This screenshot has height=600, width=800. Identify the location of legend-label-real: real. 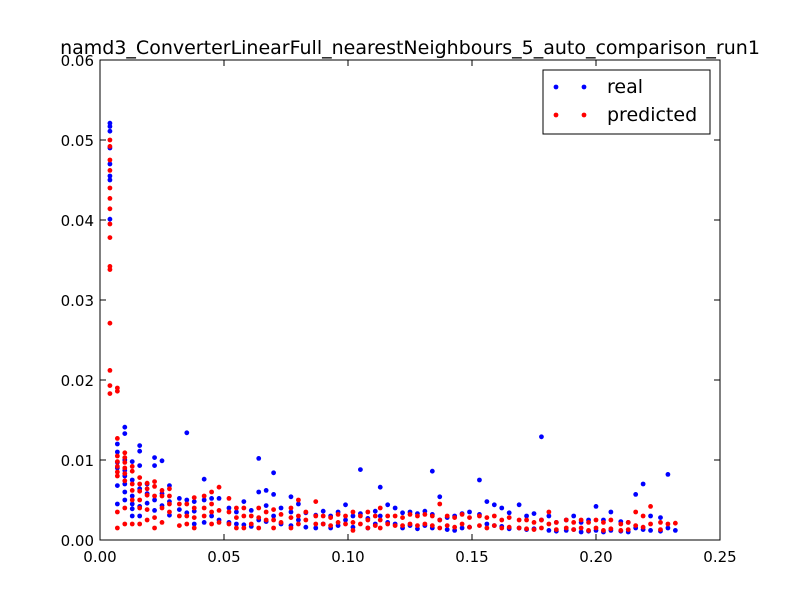
(625, 87).